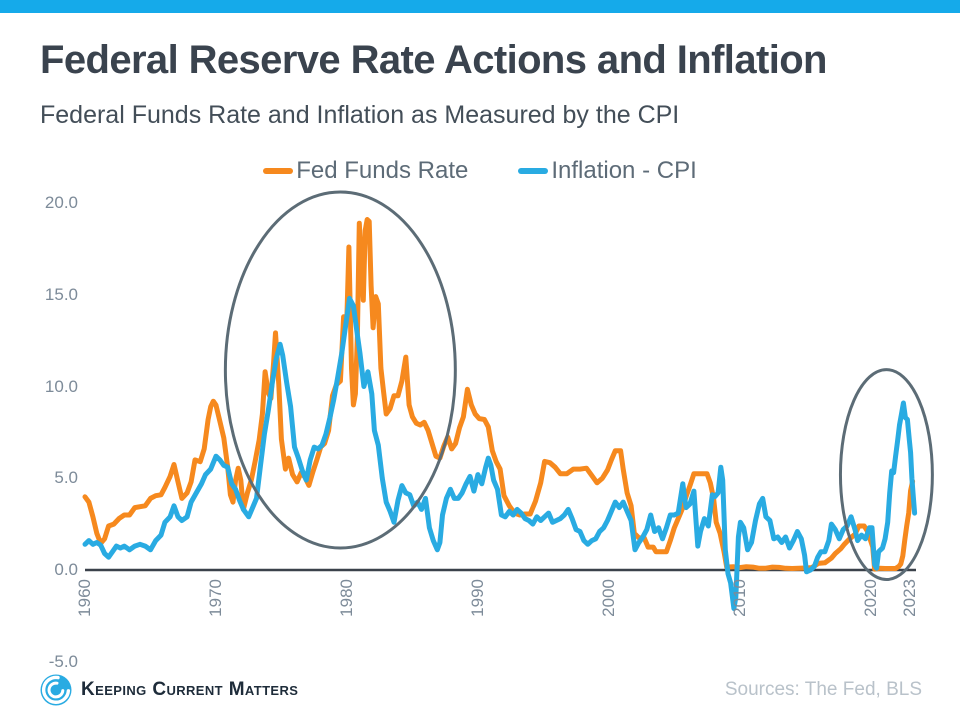 This screenshot has width=960, height=720. I want to click on legend-item-fed-funds-rate: Fed Funds Rate, so click(365, 171).